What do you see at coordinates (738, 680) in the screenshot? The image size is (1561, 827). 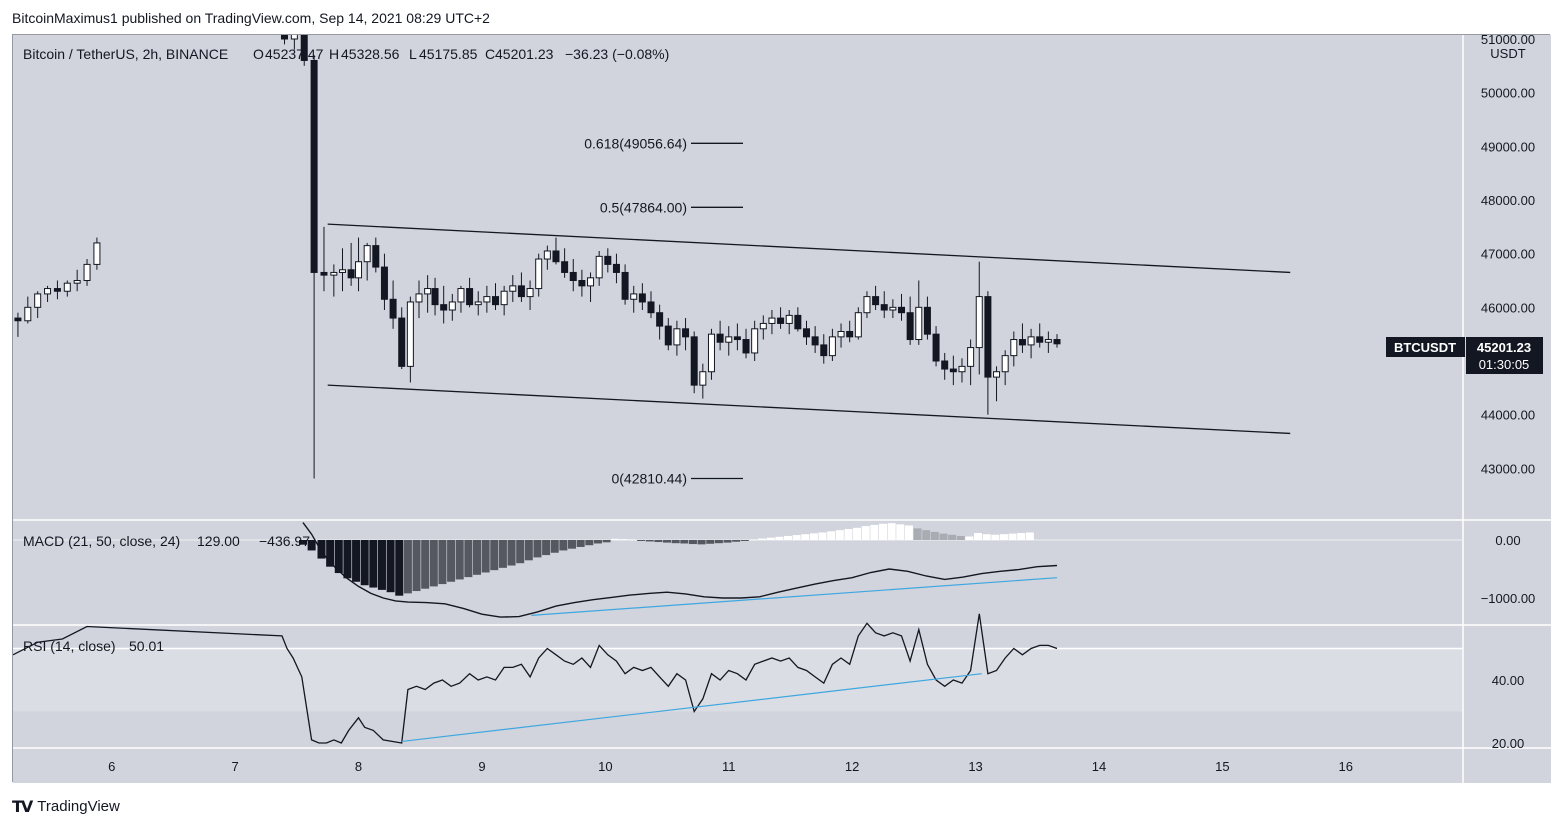 I see `rsi-band` at bounding box center [738, 680].